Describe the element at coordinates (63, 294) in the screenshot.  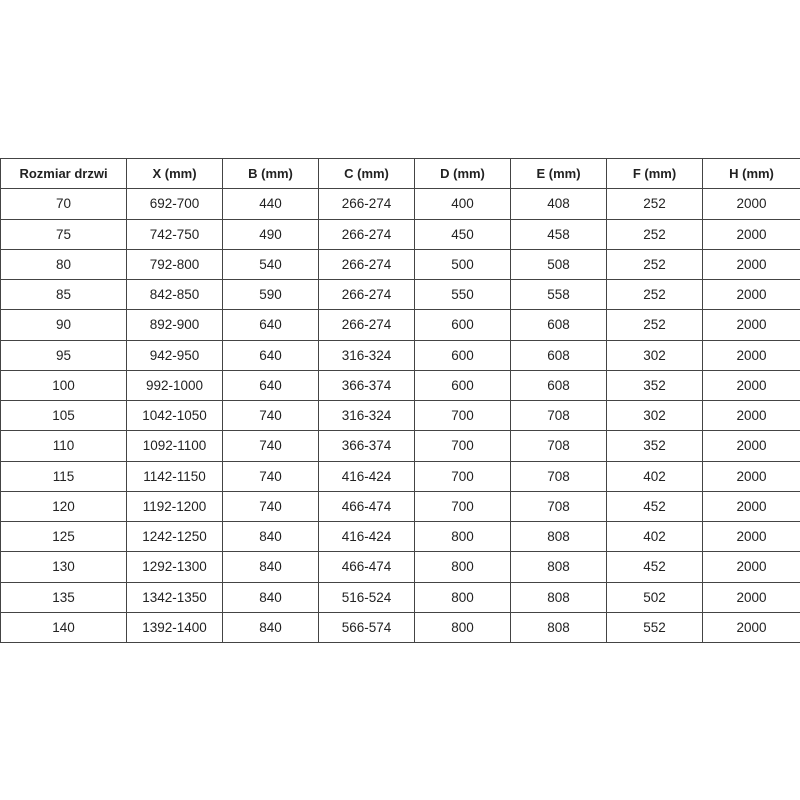
I see `table-cell: 85` at that location.